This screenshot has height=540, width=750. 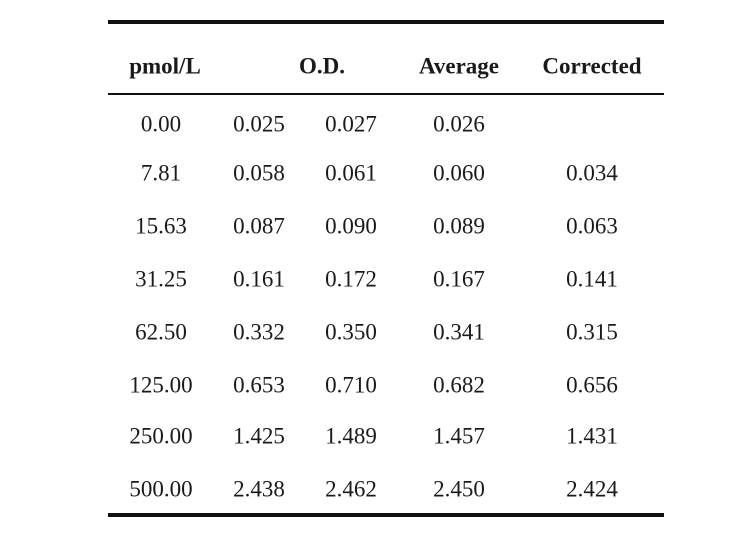 I want to click on cell-average: 0.167, so click(x=459, y=279).